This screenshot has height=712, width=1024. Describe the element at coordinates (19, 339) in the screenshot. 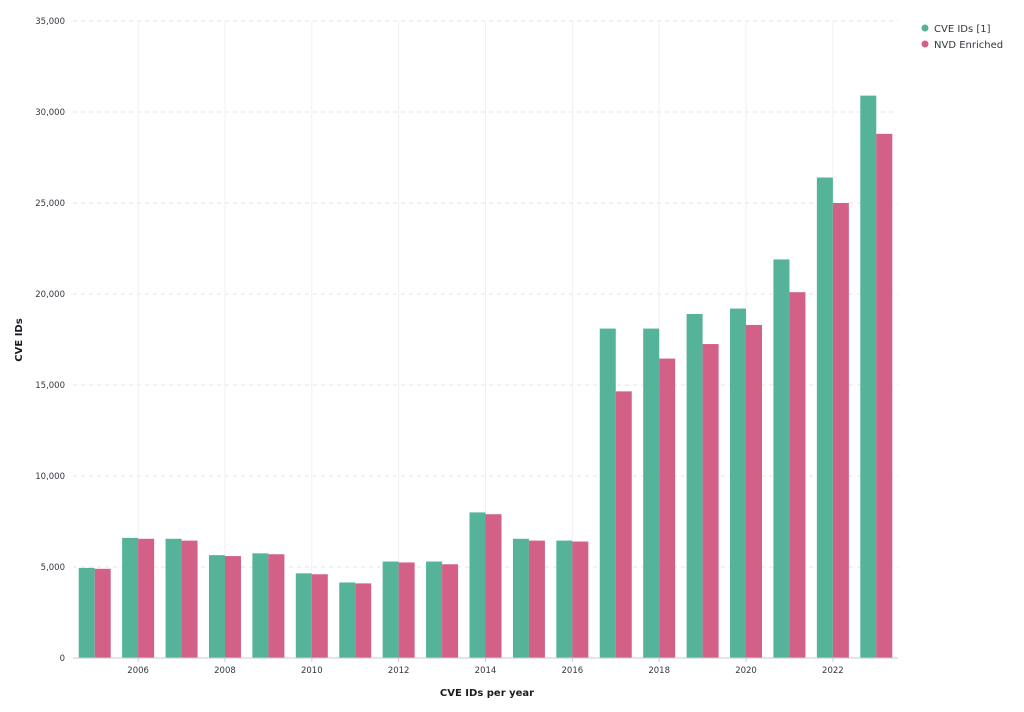

I see `y-axis-title: CVE IDs` at that location.